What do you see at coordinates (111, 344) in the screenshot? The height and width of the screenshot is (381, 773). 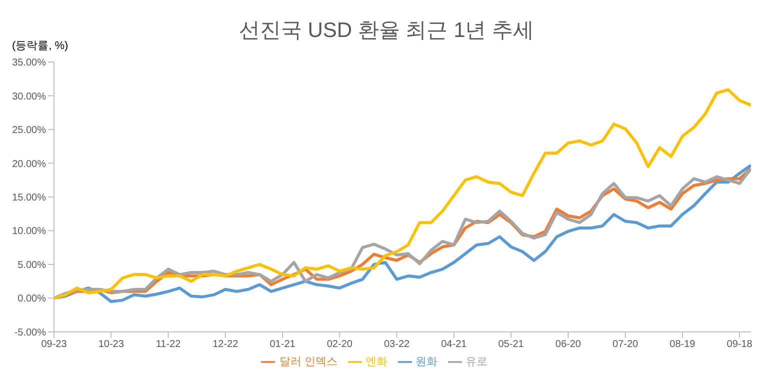 I see `x-tick-label: 10-23` at bounding box center [111, 344].